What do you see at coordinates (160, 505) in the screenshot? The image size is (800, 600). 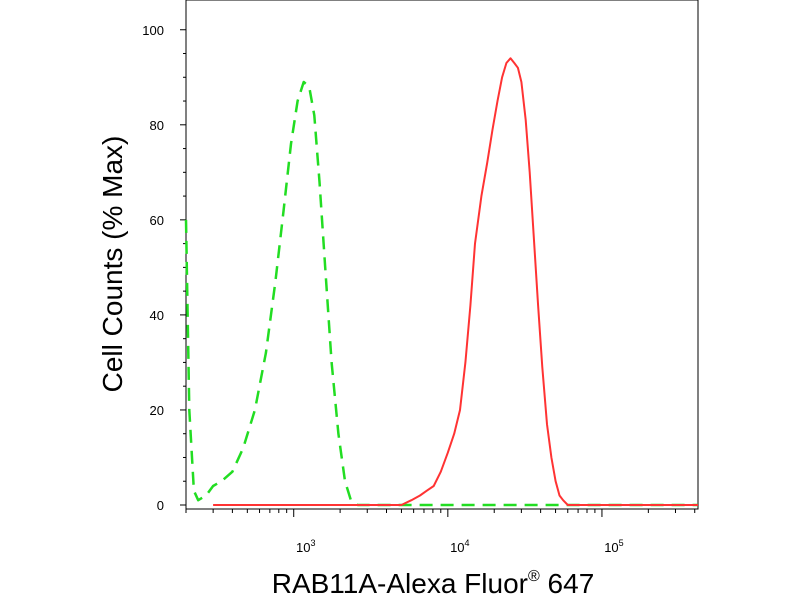 I see `y-tick-label: 0` at bounding box center [160, 505].